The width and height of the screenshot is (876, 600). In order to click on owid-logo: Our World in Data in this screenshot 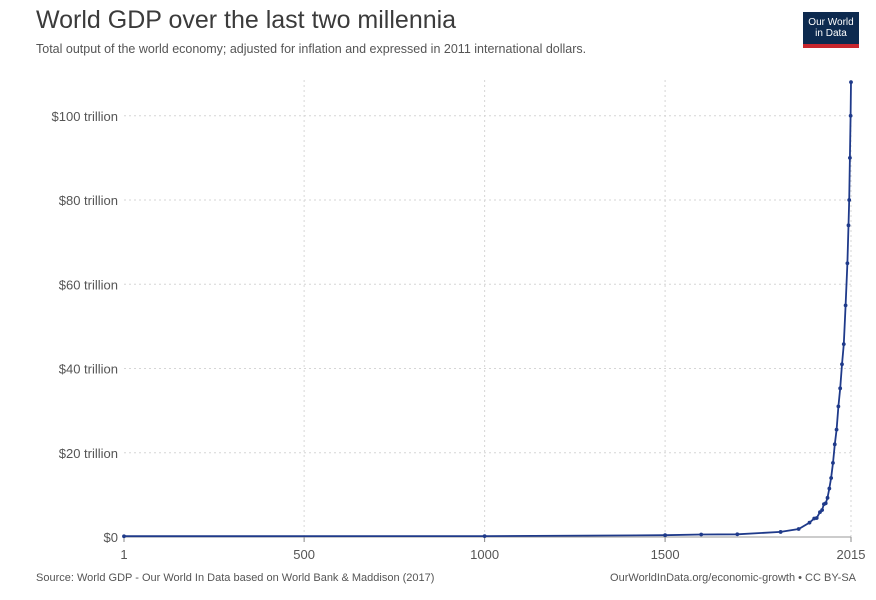, I will do `click(831, 30)`.